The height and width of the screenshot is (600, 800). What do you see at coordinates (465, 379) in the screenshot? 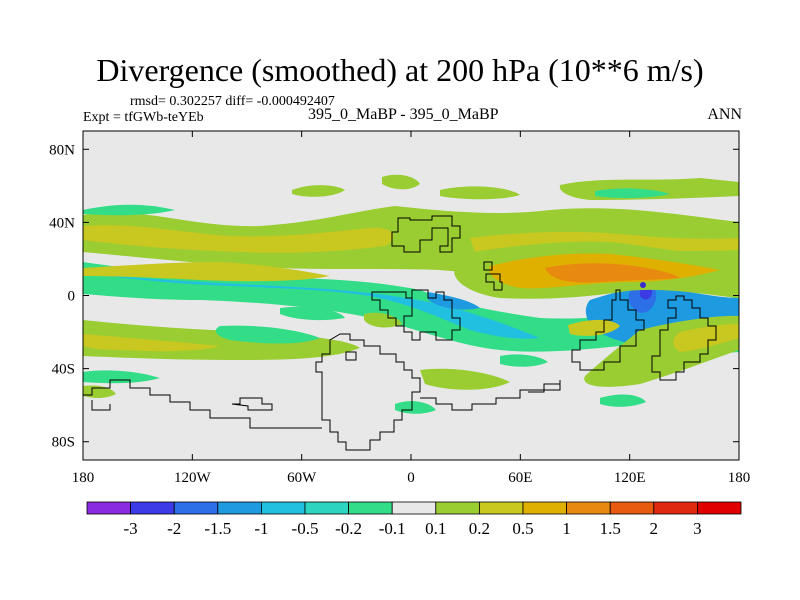
I see `contour-s-indian-green` at bounding box center [465, 379].